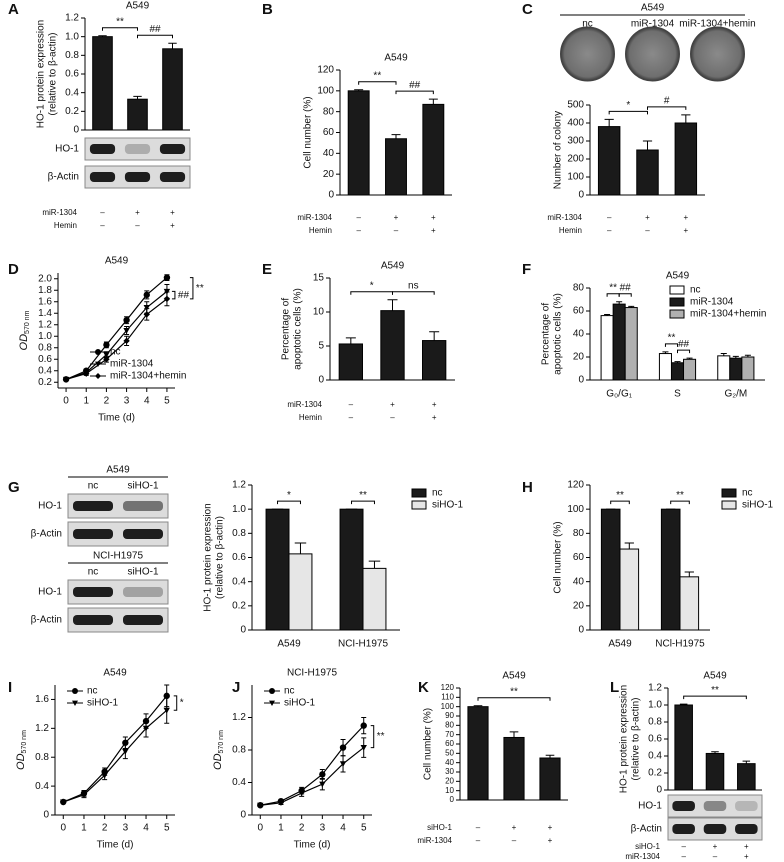  Describe the element at coordinates (45, 313) in the screenshot. I see `y-tick-label: 1.4` at that location.